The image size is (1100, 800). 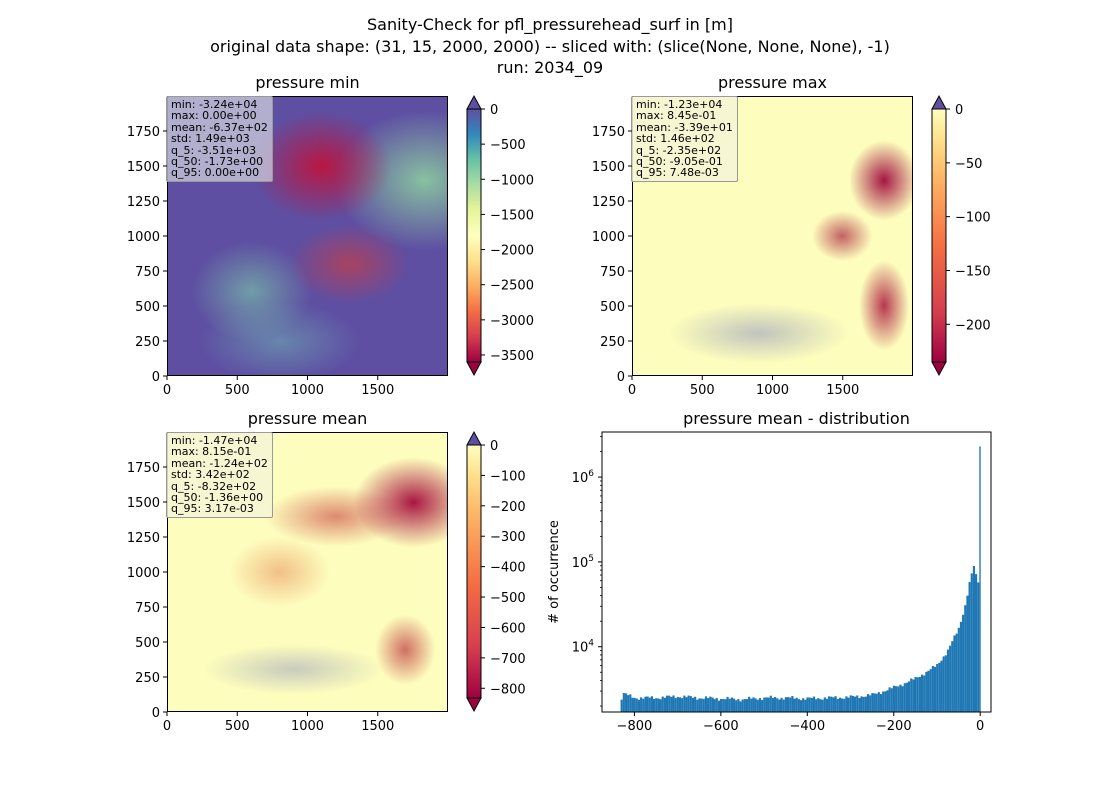 I want to click on colorbar-tick-label: −100, so click(x=508, y=476).